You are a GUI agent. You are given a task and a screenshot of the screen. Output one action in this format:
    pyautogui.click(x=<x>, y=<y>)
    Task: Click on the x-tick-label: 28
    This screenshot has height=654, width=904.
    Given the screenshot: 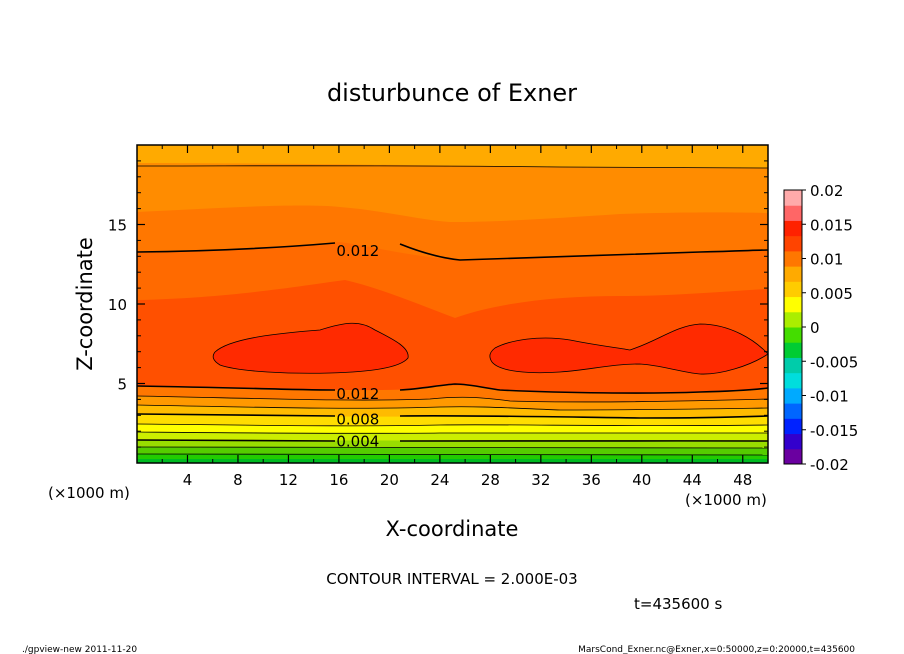 What is the action you would take?
    pyautogui.click(x=490, y=480)
    